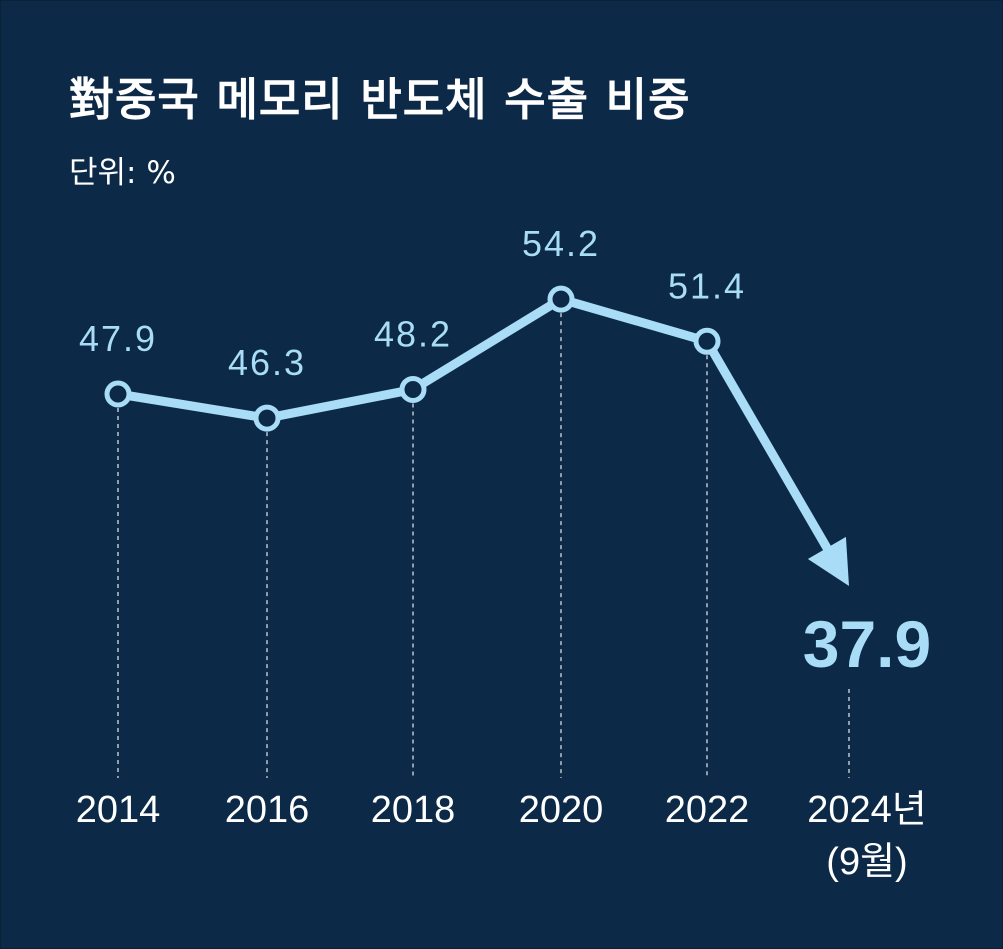 The width and height of the screenshot is (1003, 949). Describe the element at coordinates (413, 333) in the screenshot. I see `data-label: 48.2` at that location.